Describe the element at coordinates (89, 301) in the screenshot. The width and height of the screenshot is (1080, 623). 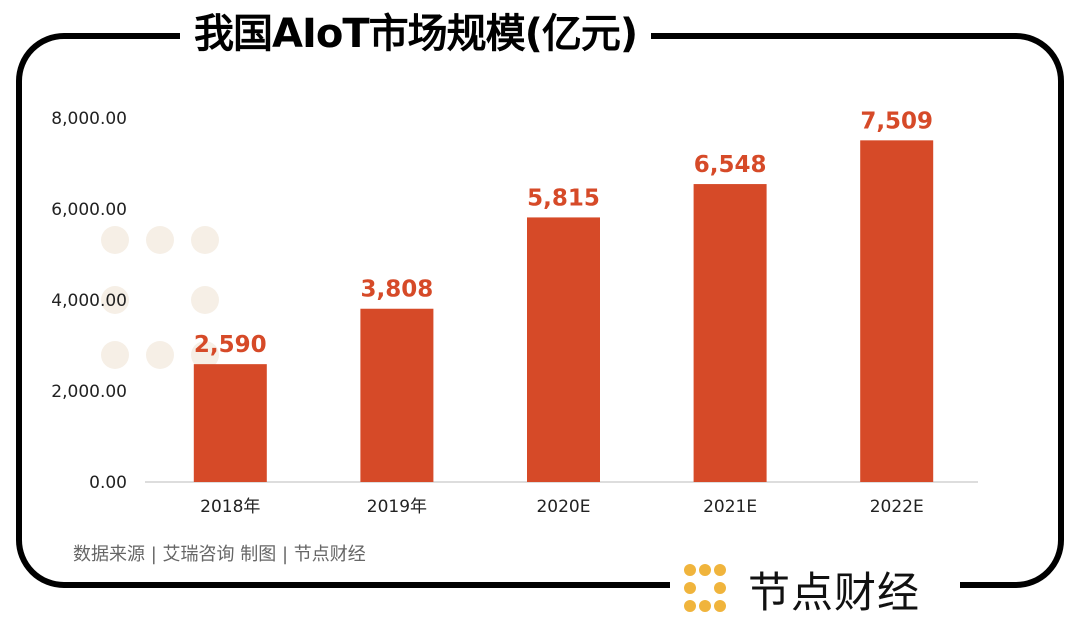
I see `y-tick-label: 4,000.00` at that location.